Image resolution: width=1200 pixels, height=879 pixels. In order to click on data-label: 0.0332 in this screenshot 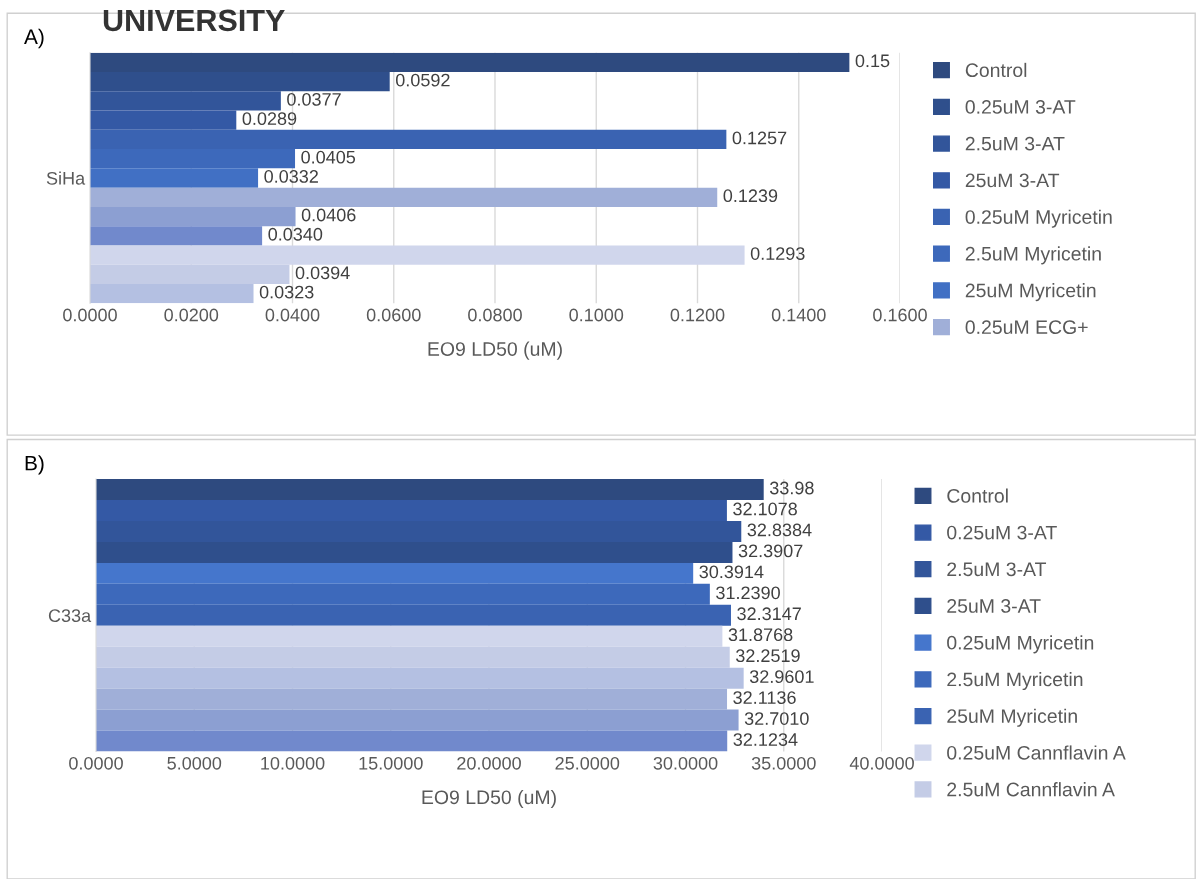, I will do `click(291, 176)`.